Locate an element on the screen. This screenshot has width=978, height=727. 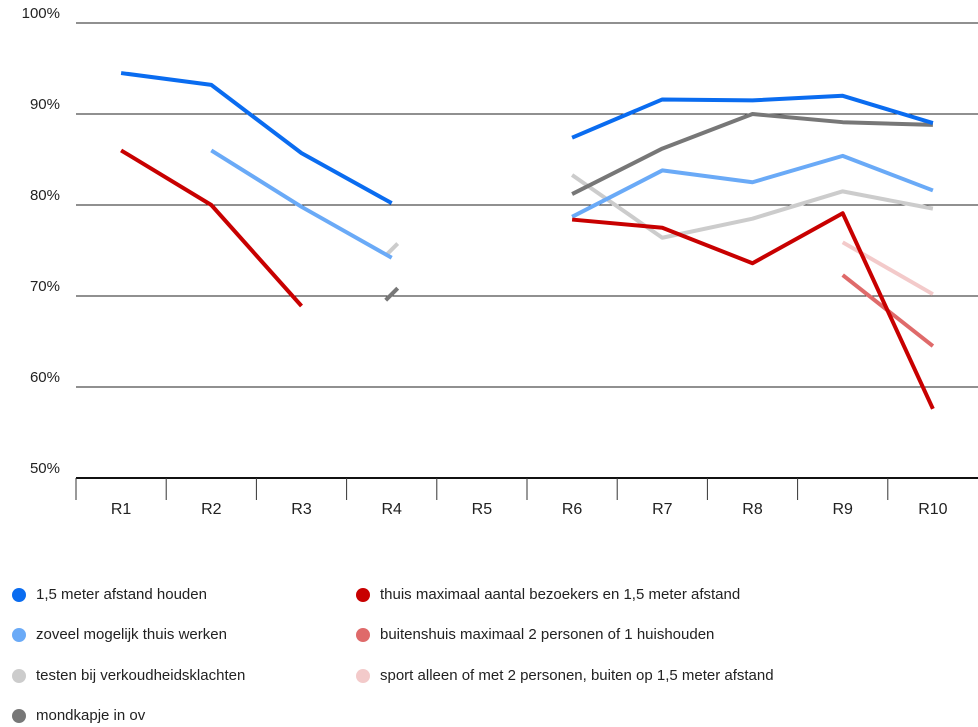
legend-label: 1,5 meter afstand houden is located at coordinates (121, 594).